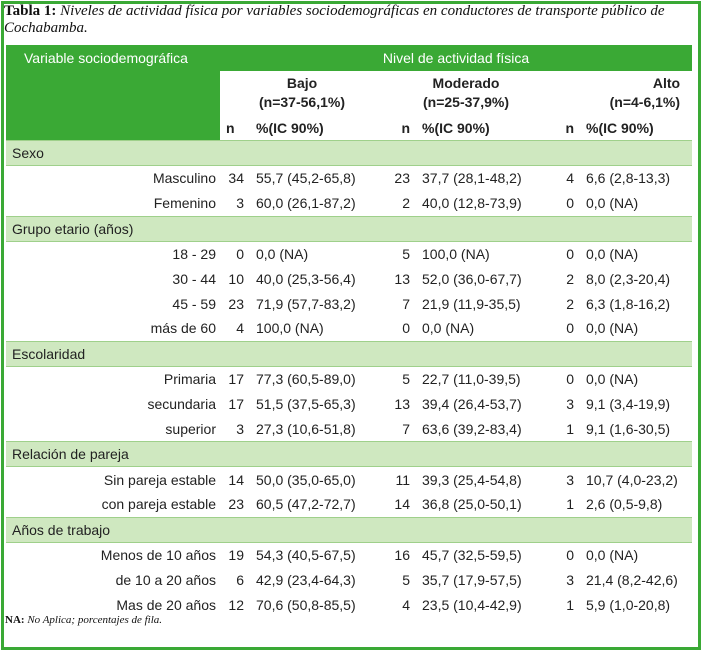 The width and height of the screenshot is (702, 650). I want to click on cell-pct: 52,0 (36,0-67,7), so click(472, 278).